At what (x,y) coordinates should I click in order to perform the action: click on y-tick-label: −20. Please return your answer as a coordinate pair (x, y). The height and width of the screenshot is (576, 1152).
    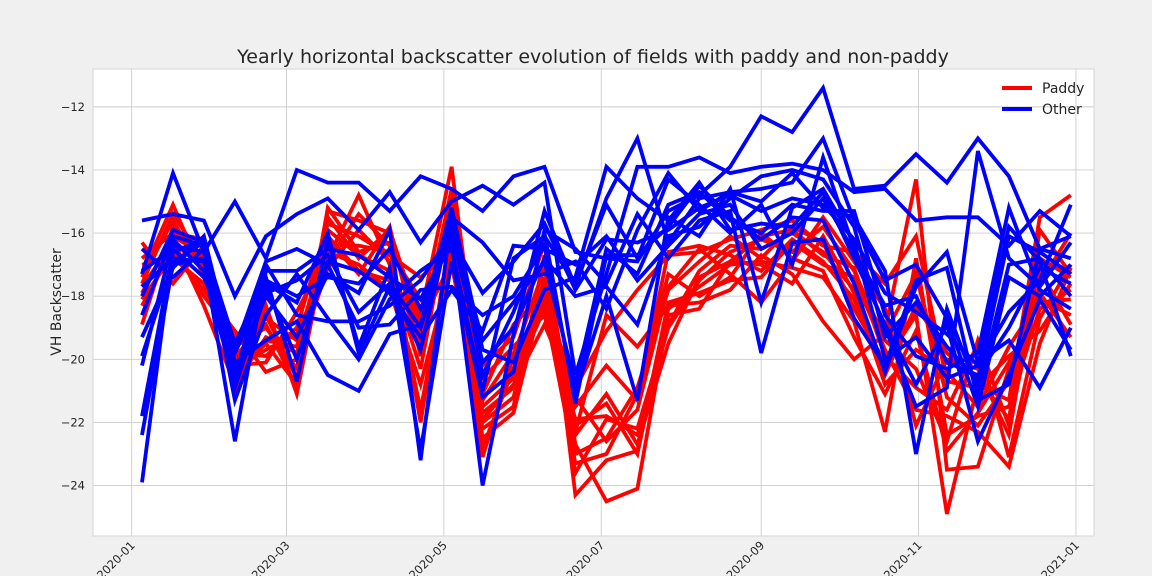
    Looking at the image, I should click on (73, 359).